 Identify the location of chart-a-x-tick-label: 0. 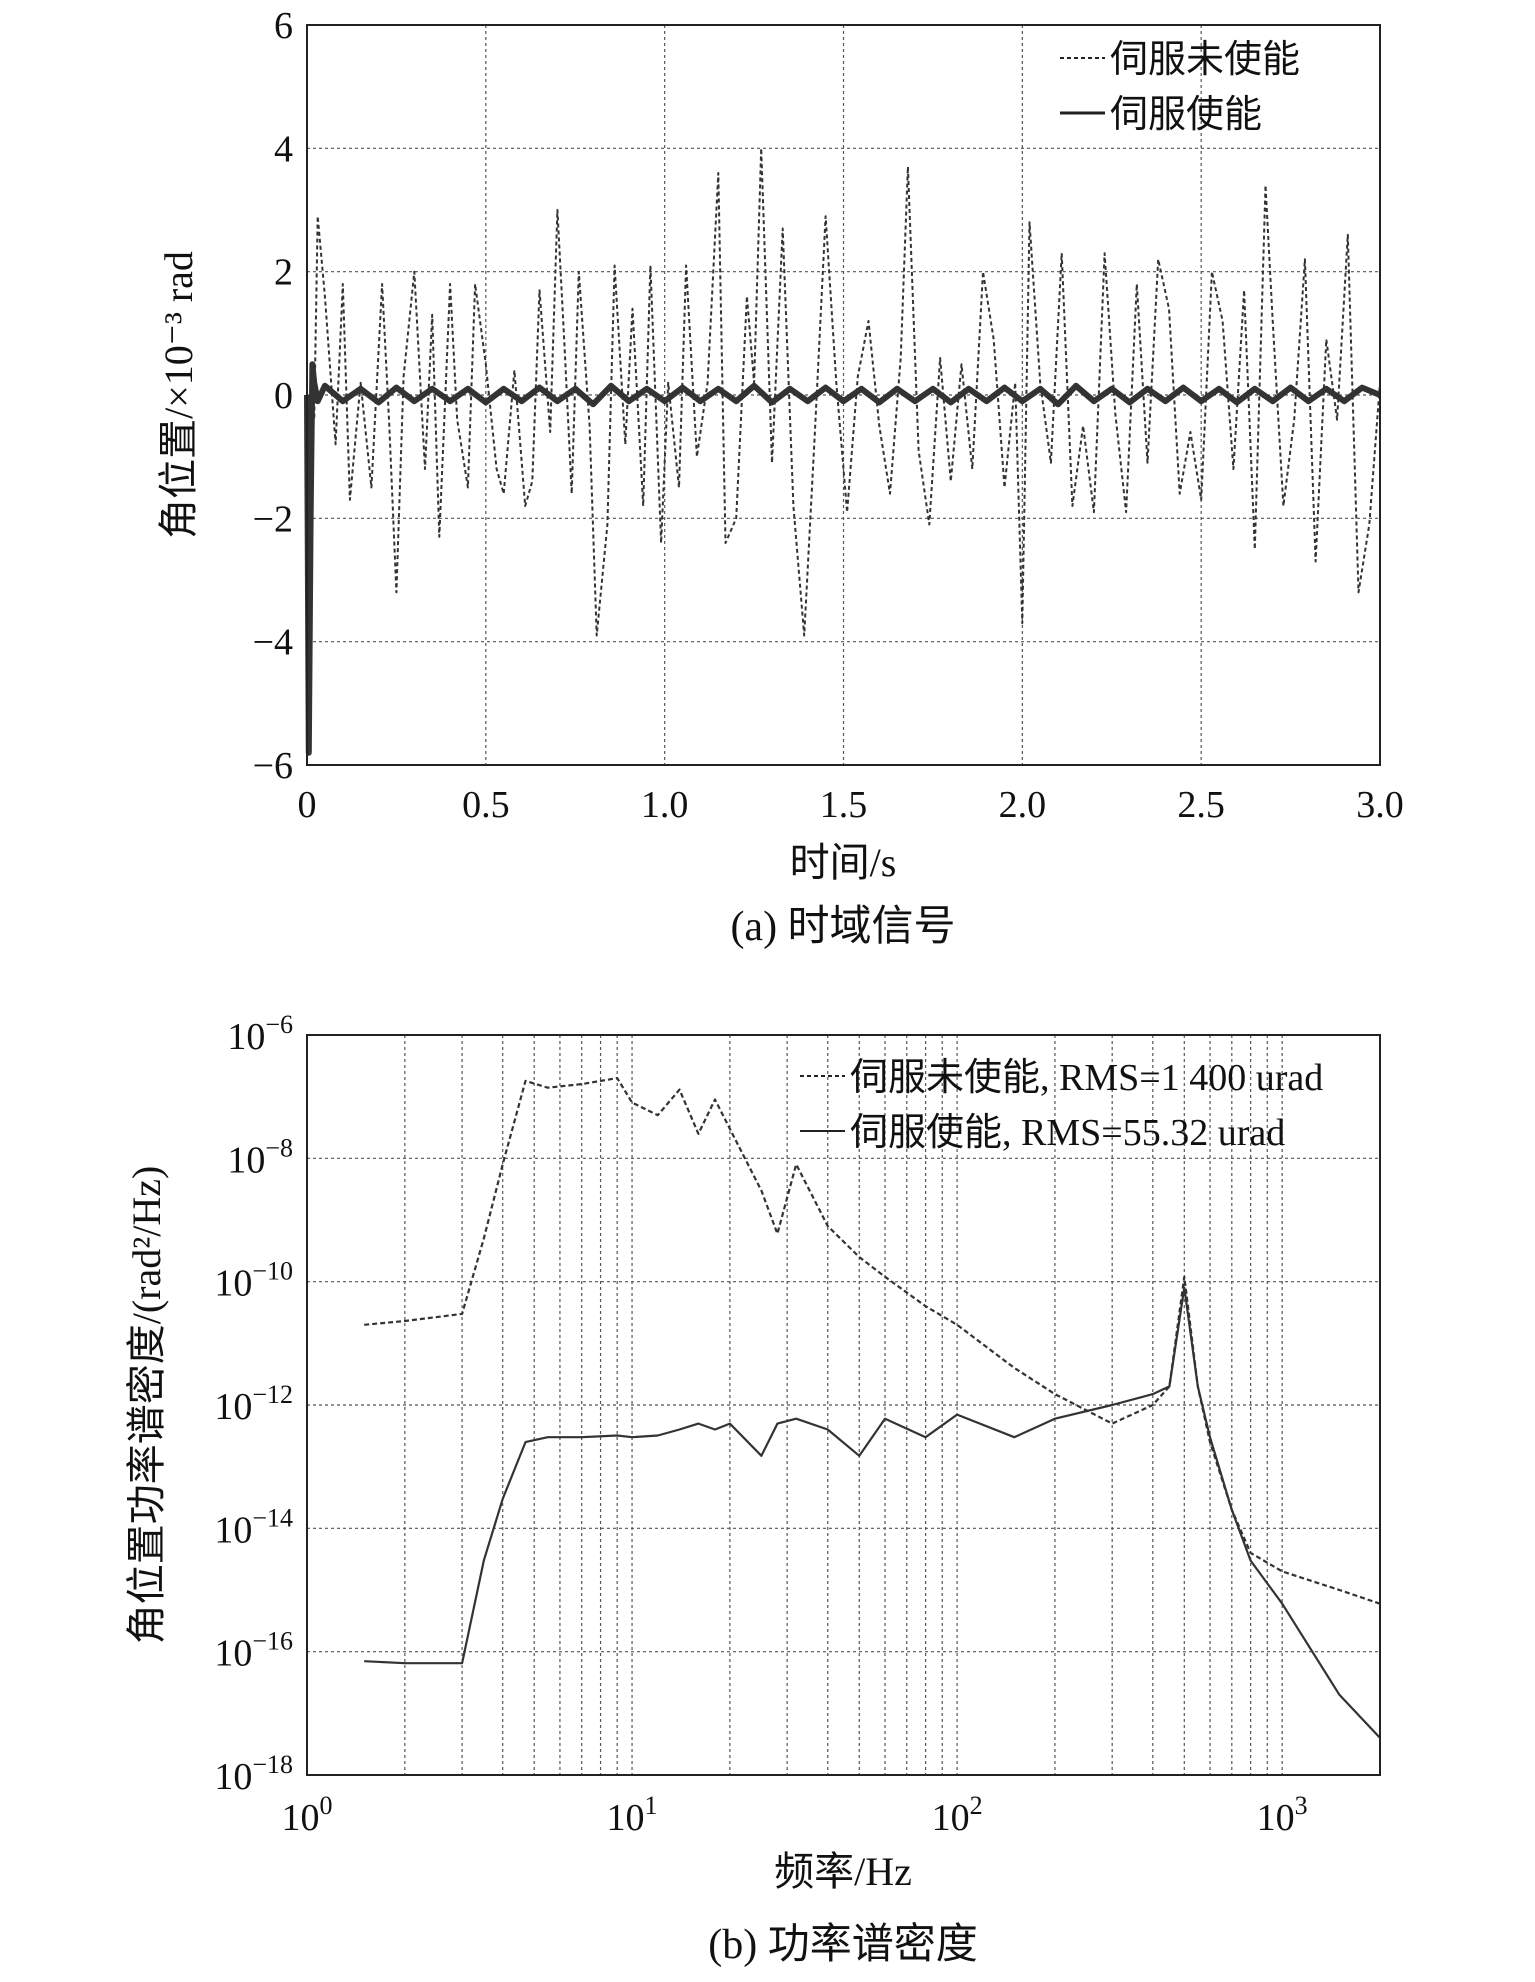
(307, 805).